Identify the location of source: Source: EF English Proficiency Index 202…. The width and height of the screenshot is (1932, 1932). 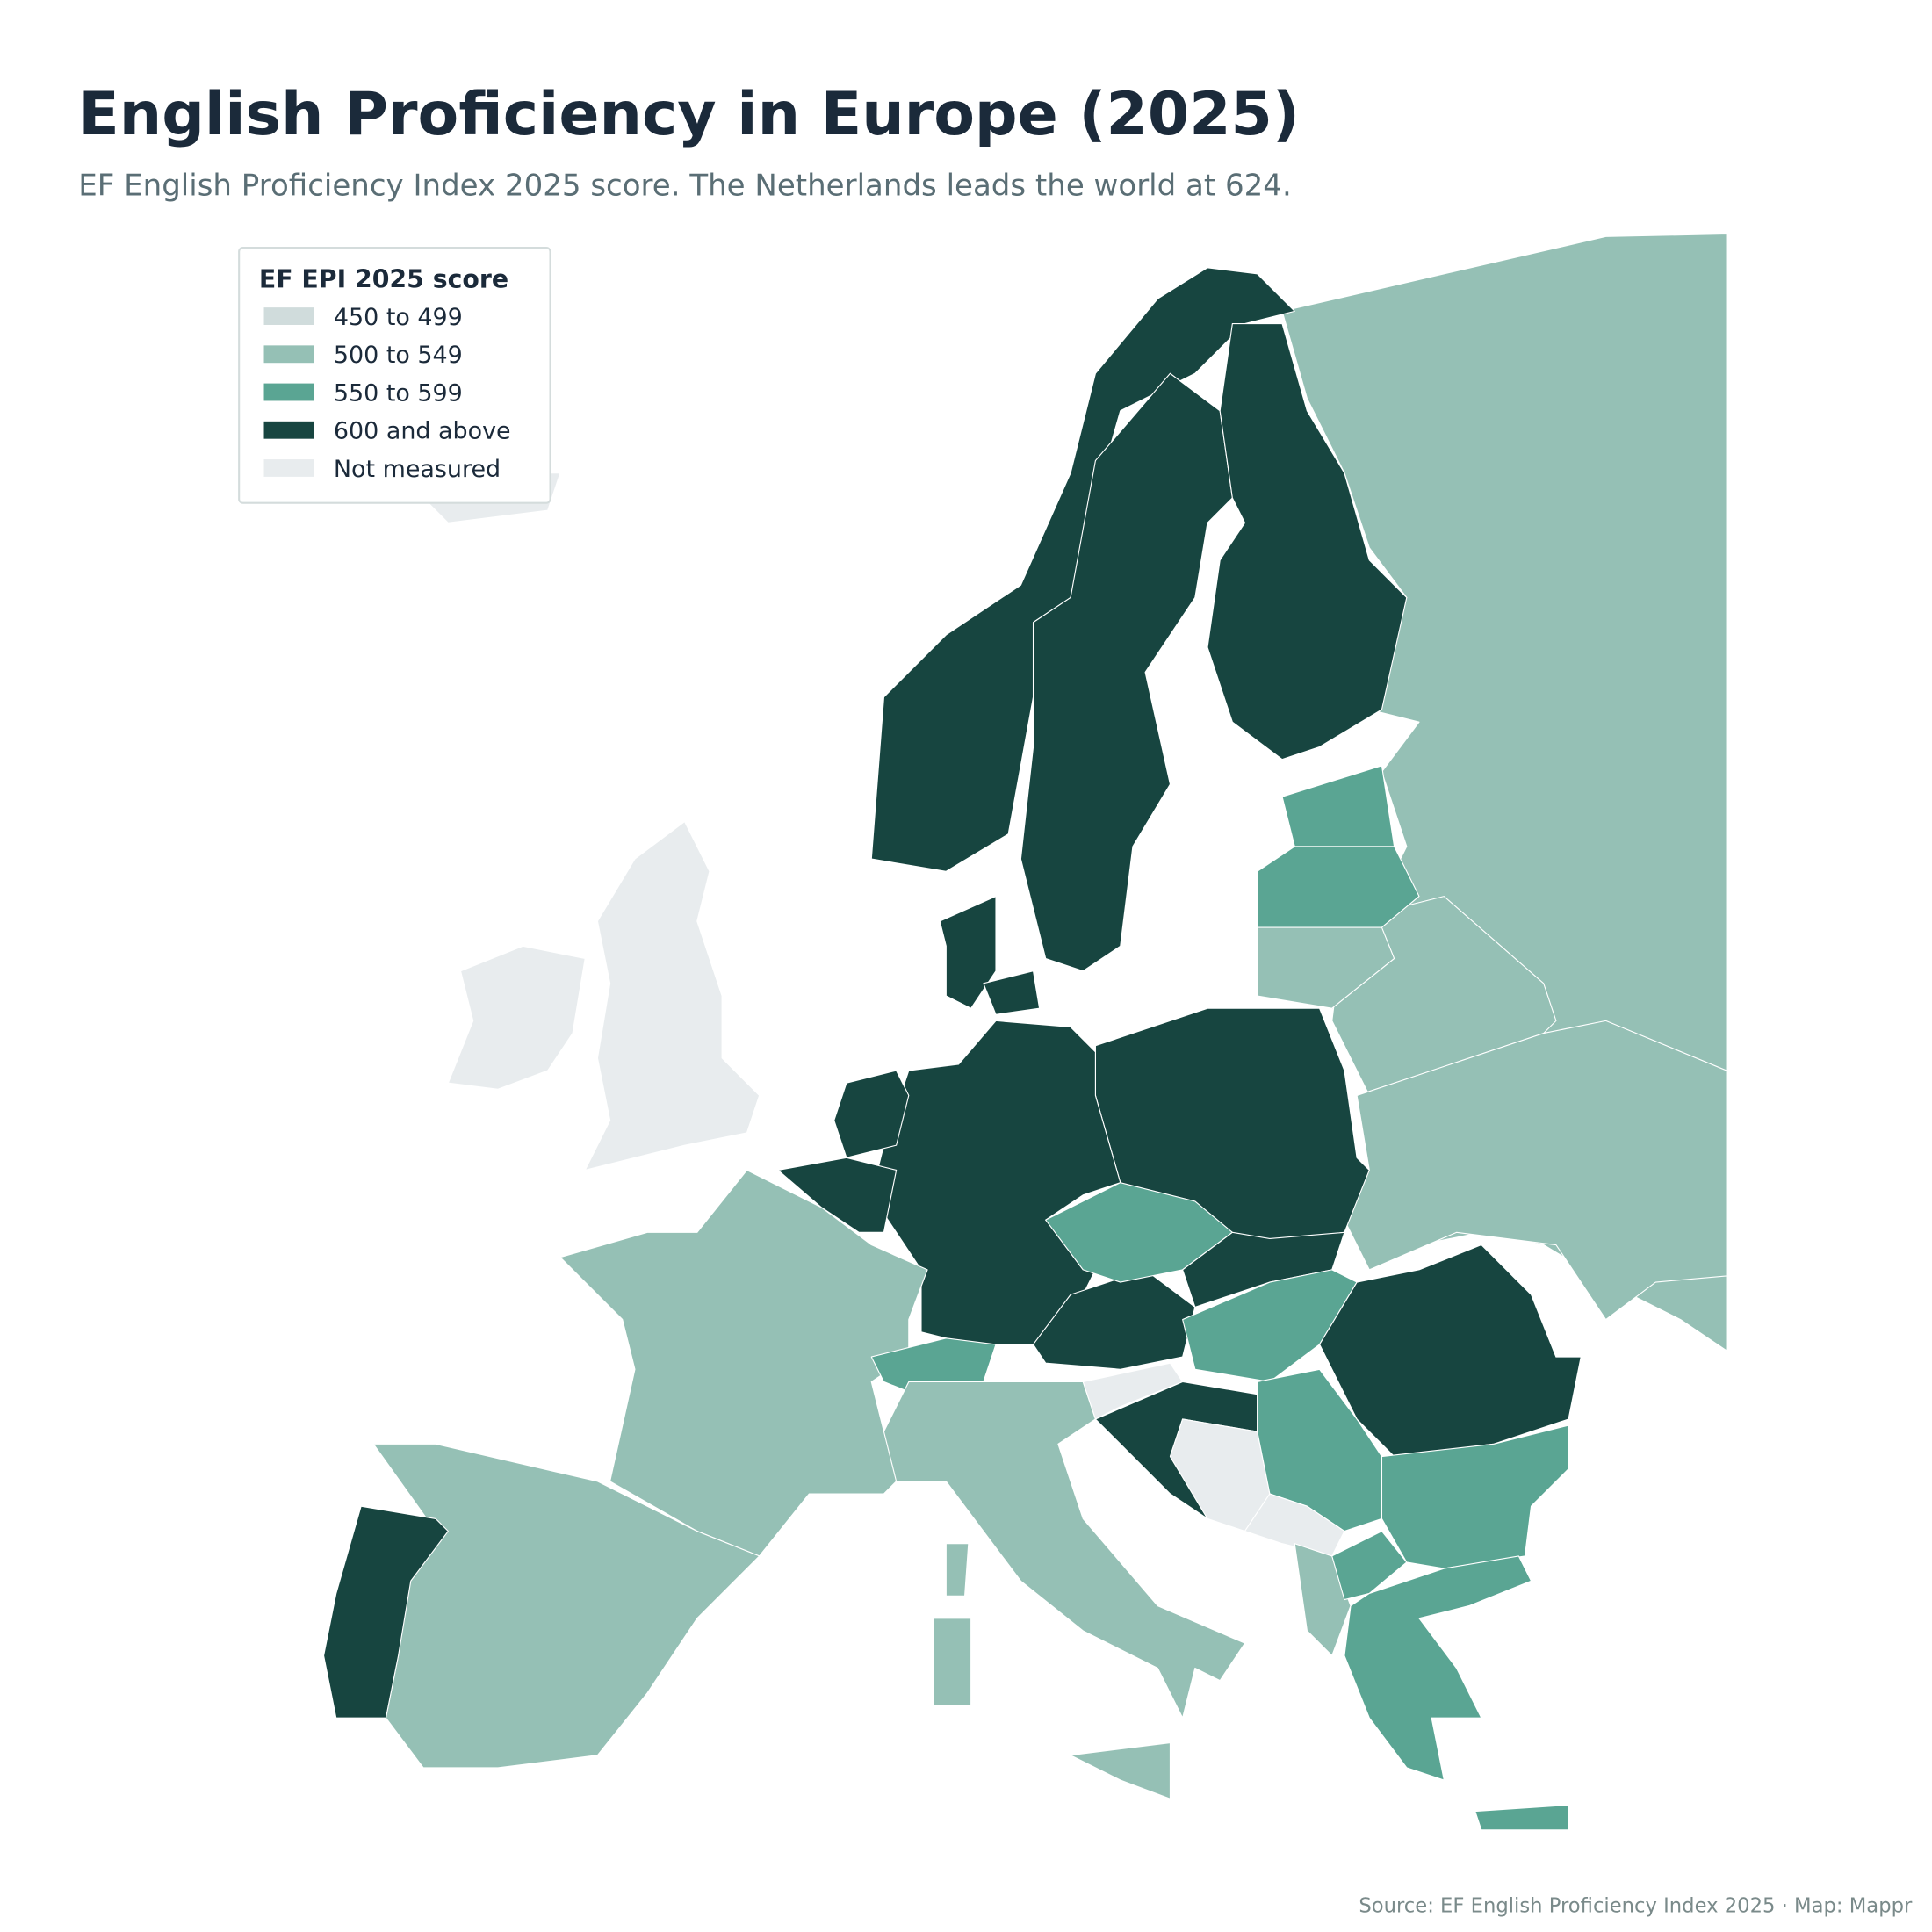
(1636, 1906).